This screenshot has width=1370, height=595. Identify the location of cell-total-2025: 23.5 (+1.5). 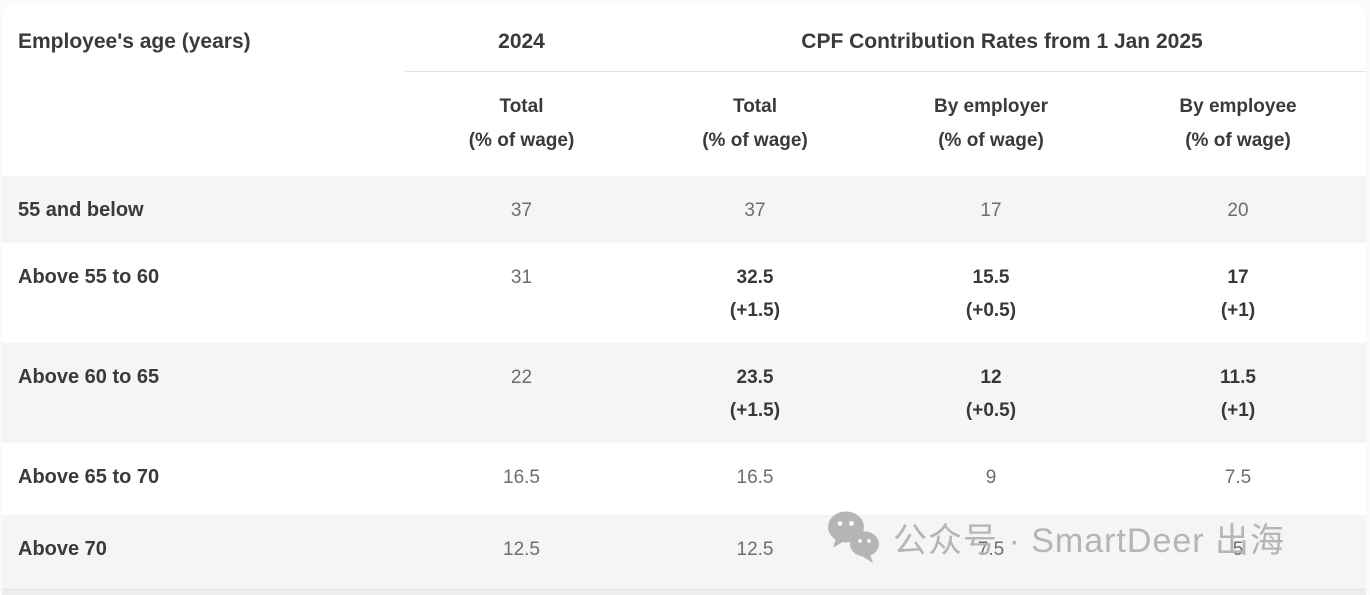
(755, 393).